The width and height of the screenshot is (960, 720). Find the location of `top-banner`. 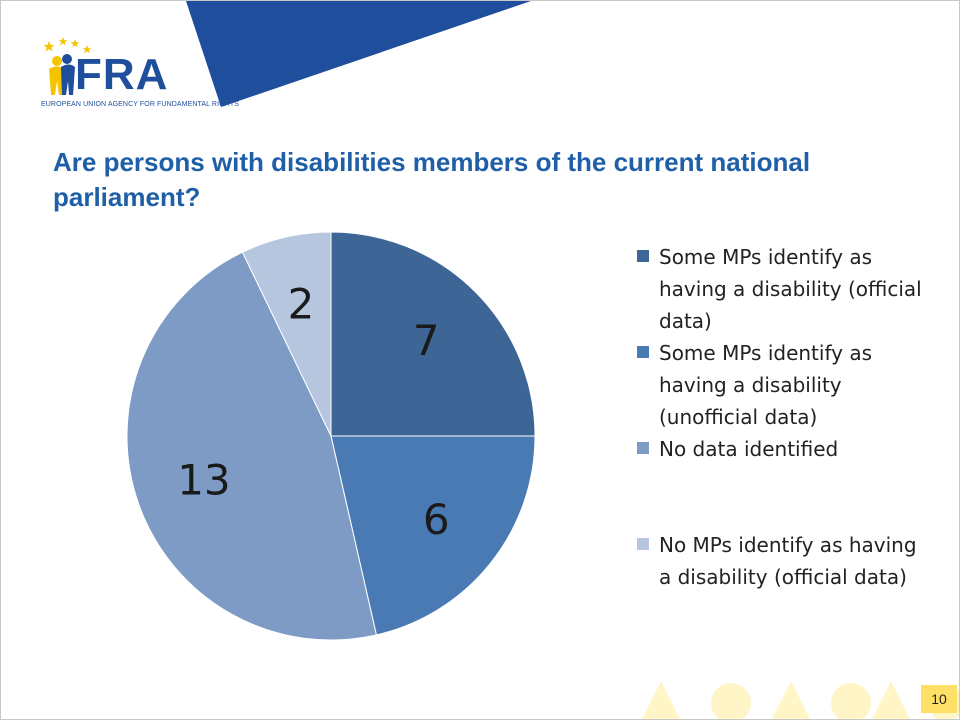

top-banner is located at coordinates (358, 54).